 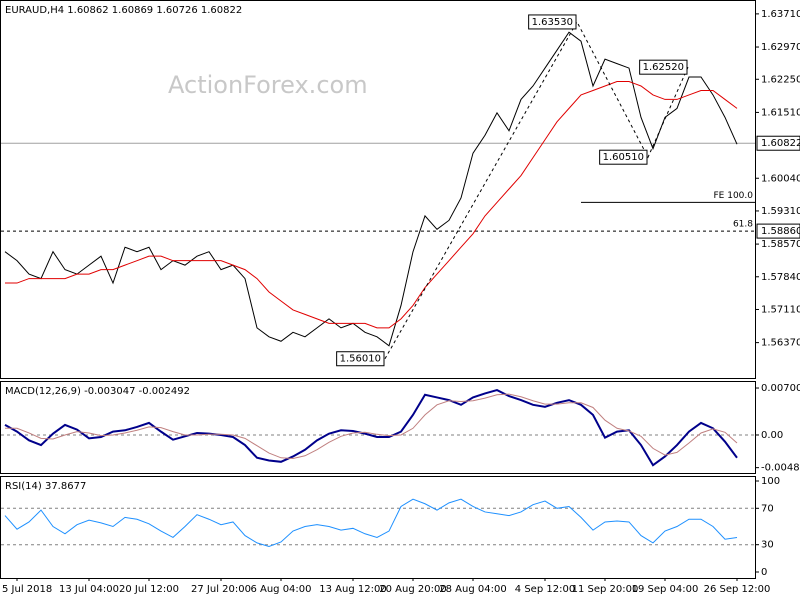 I want to click on x-tick-label: 13 Aug 12:00, so click(x=352, y=589).